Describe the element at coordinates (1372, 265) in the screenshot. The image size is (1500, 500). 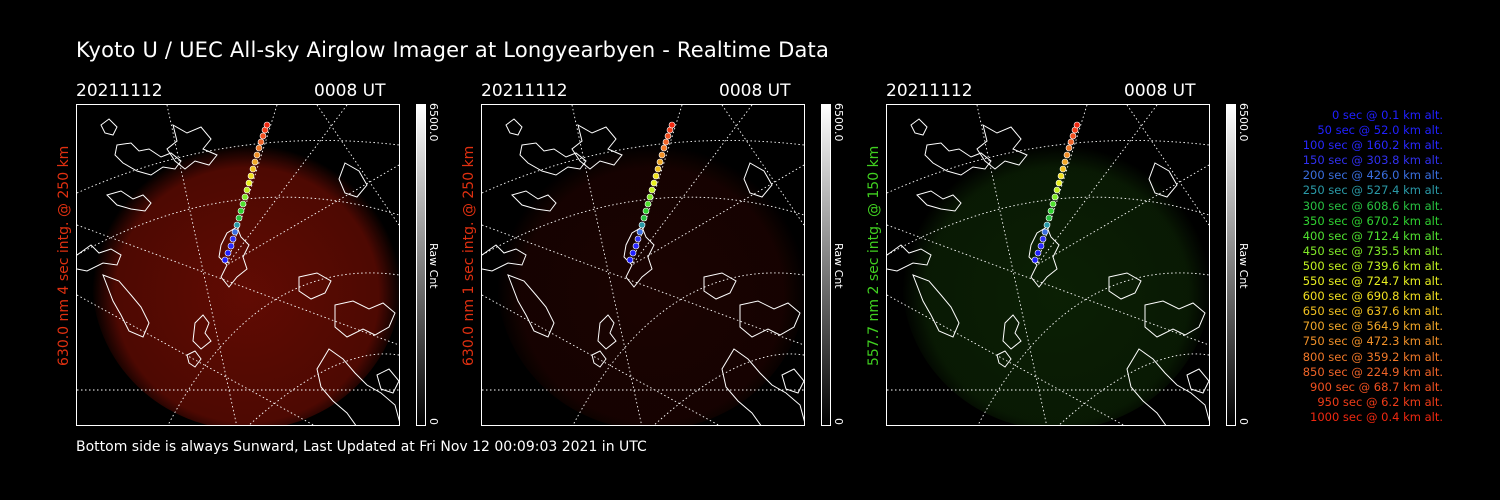
I see `legend-entry: 500 sec @ 739.6 km alt.` at that location.